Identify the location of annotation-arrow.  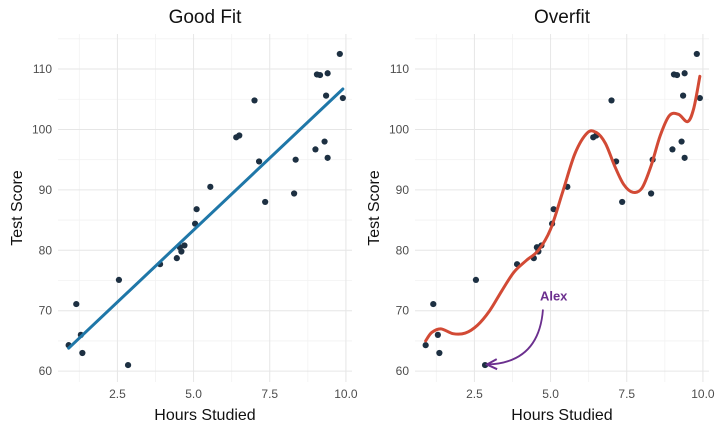
(516, 337).